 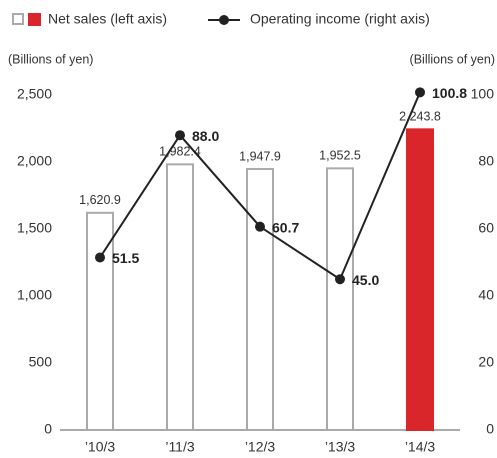 I want to click on y-tick-label: 2,500, so click(x=34, y=94).